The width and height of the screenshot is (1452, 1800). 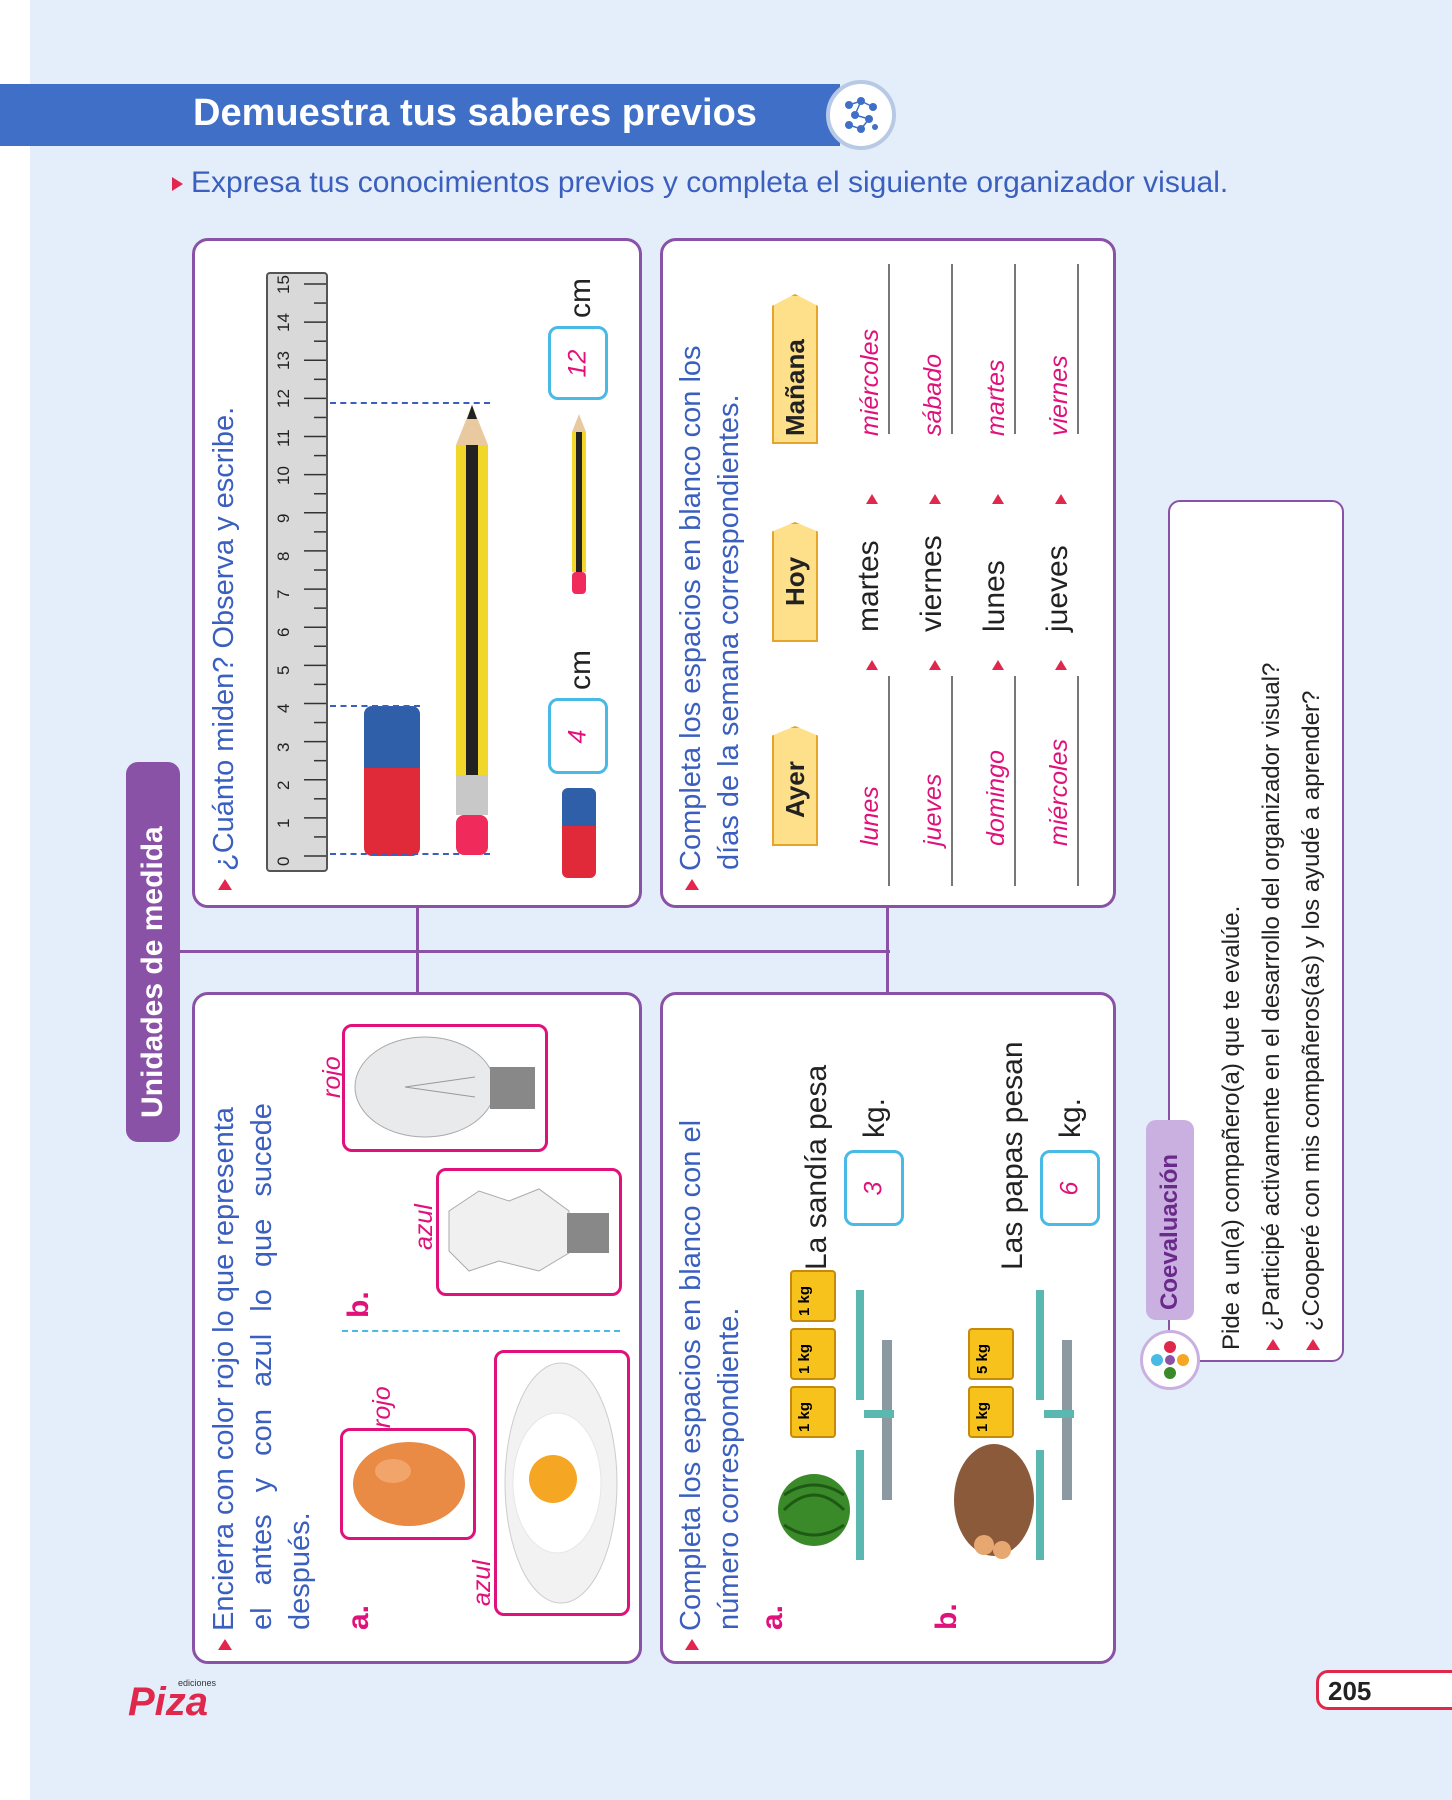 What do you see at coordinates (579, 833) in the screenshot?
I see `small-eraser-image` at bounding box center [579, 833].